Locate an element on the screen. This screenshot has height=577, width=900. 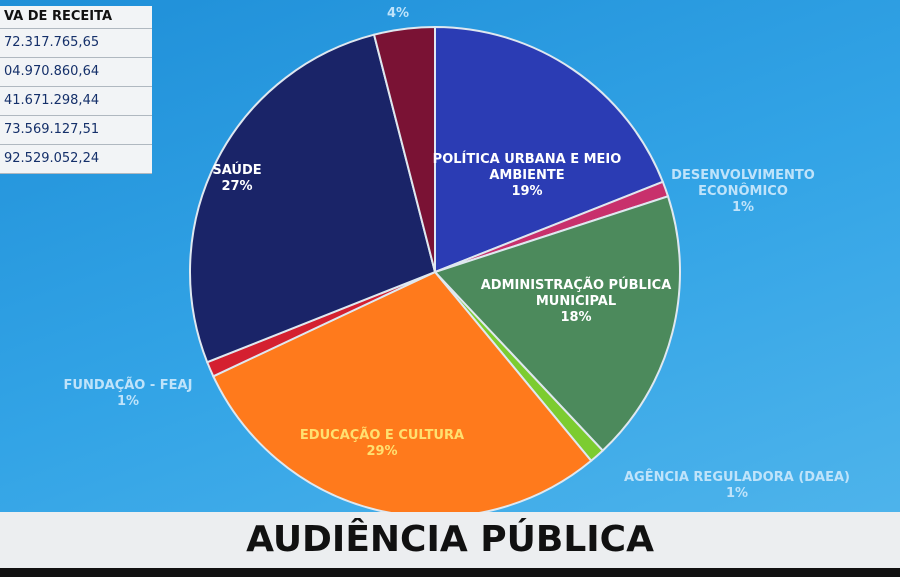
slice-label: FUNDAÇÃO - FEAJ 1% is located at coordinates (128, 394).